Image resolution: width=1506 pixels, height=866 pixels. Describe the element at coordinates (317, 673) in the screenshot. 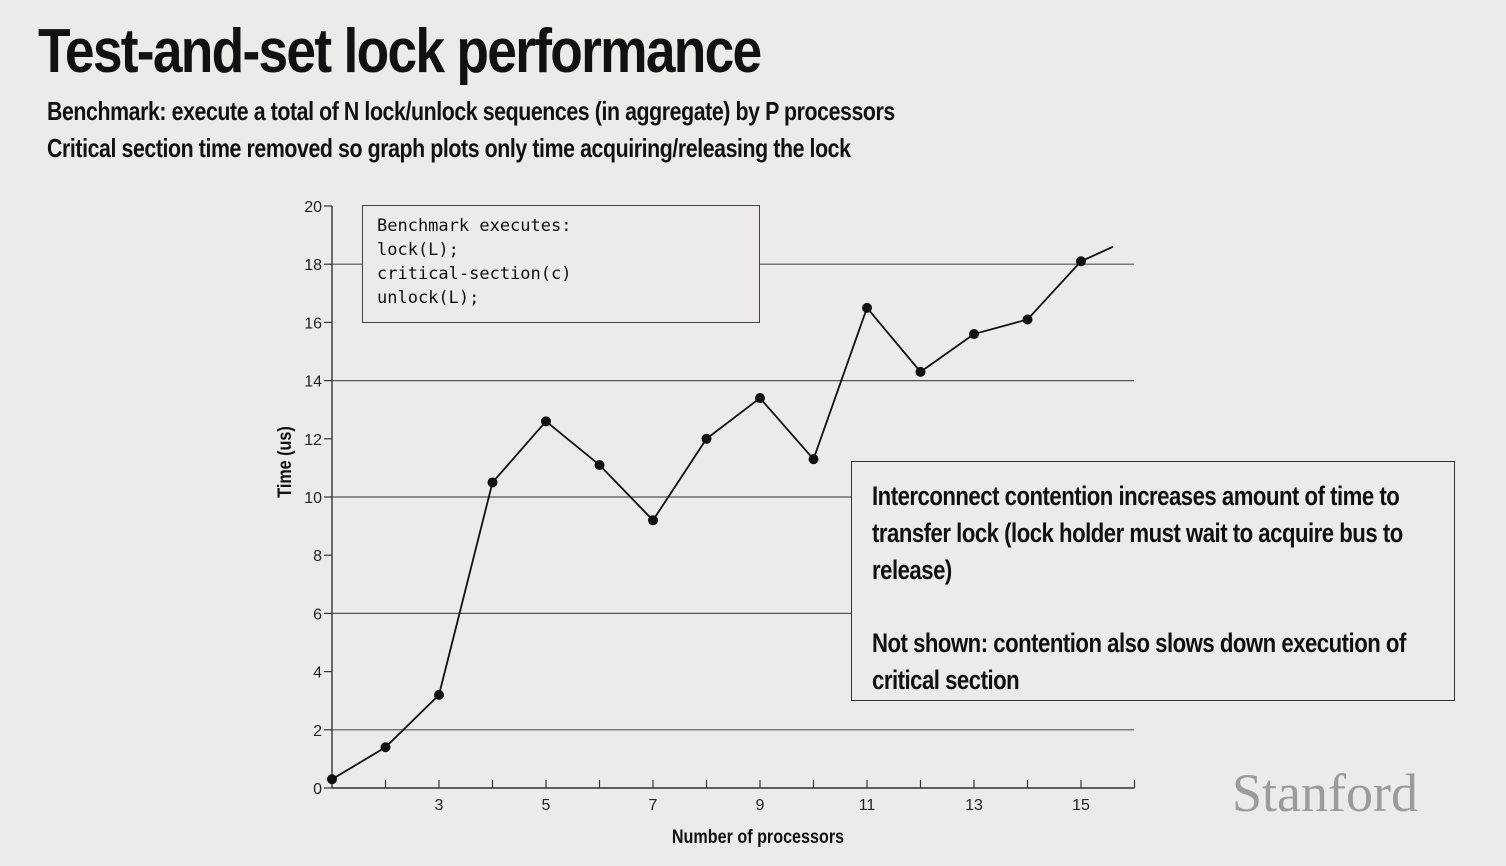

I see `y-tick-label: 4` at that location.